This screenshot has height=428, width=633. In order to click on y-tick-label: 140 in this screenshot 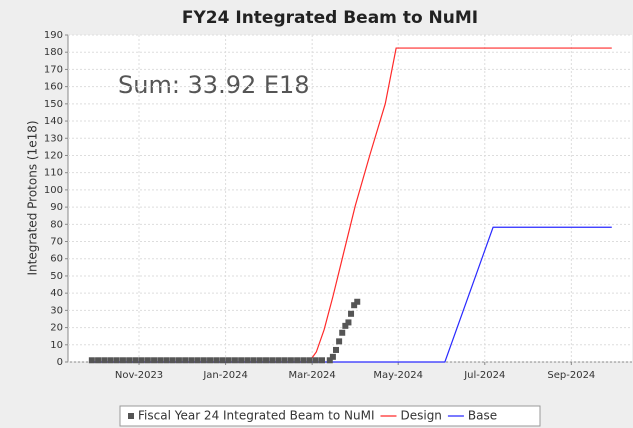, I will do `click(53, 121)`.